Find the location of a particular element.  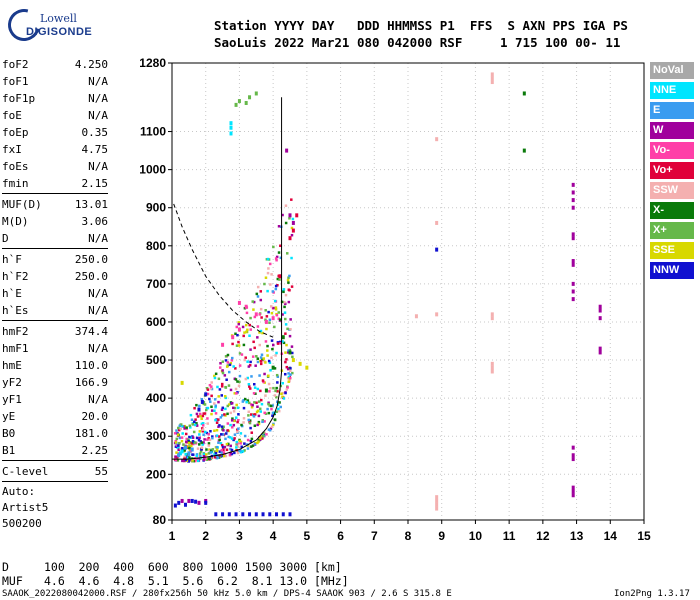

series-point-nnw is located at coordinates (216, 514).